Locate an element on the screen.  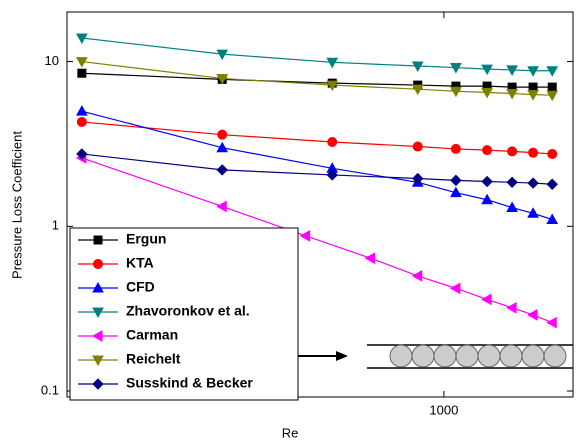
bed-diagram is located at coordinates (429, 356).